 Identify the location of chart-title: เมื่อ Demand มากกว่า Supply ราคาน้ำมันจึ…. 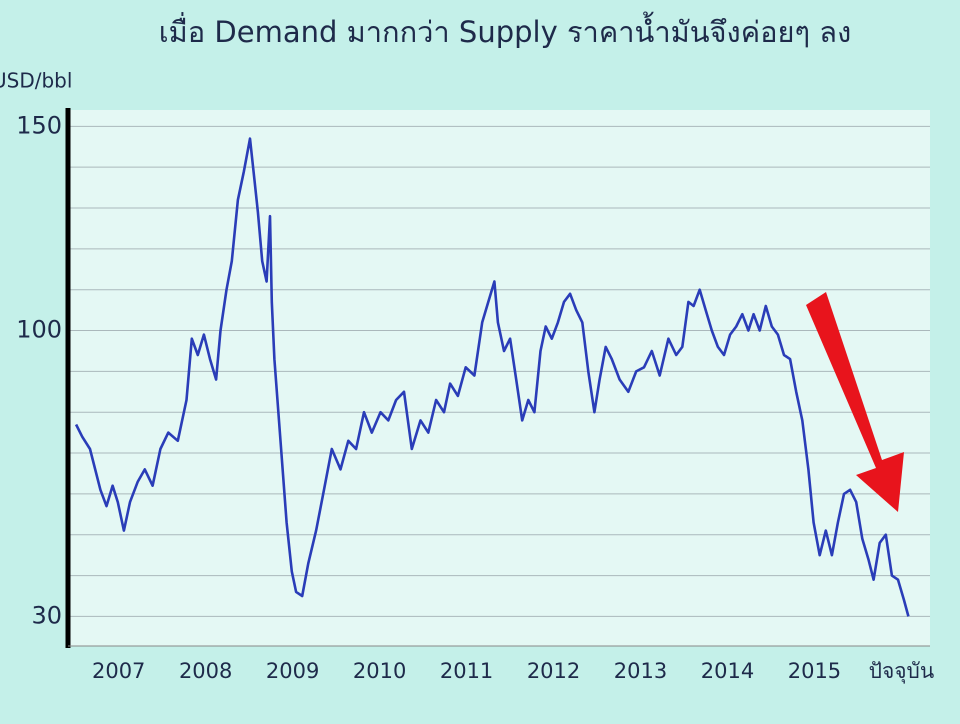
(505, 30).